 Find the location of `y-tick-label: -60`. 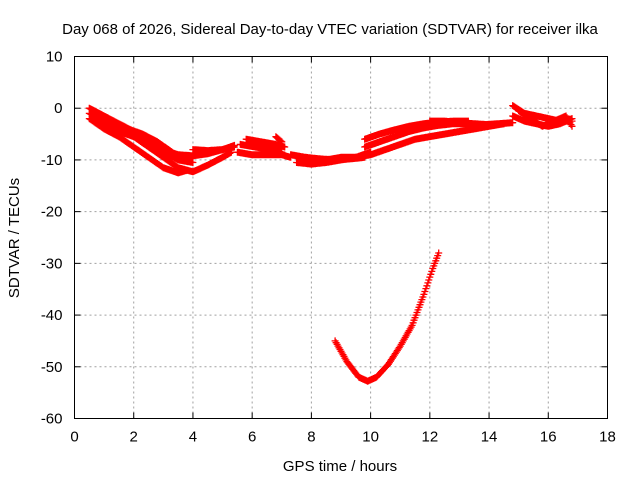

y-tick-label: -60 is located at coordinates (52, 419).